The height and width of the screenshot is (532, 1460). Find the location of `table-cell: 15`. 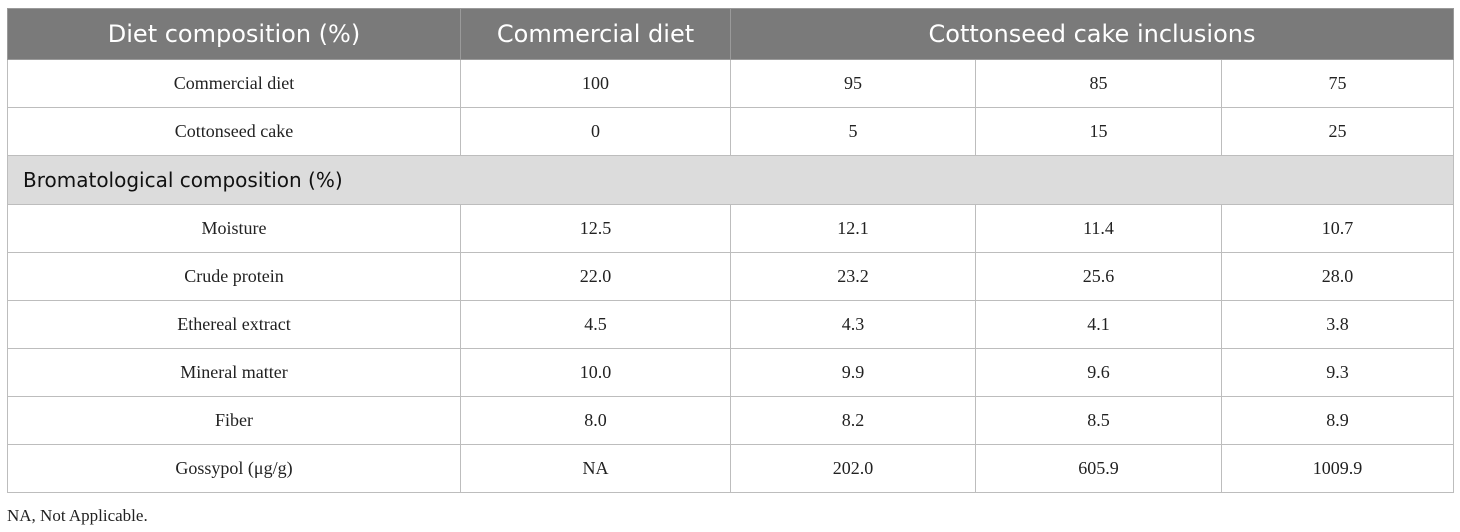

table-cell: 15 is located at coordinates (1098, 131).